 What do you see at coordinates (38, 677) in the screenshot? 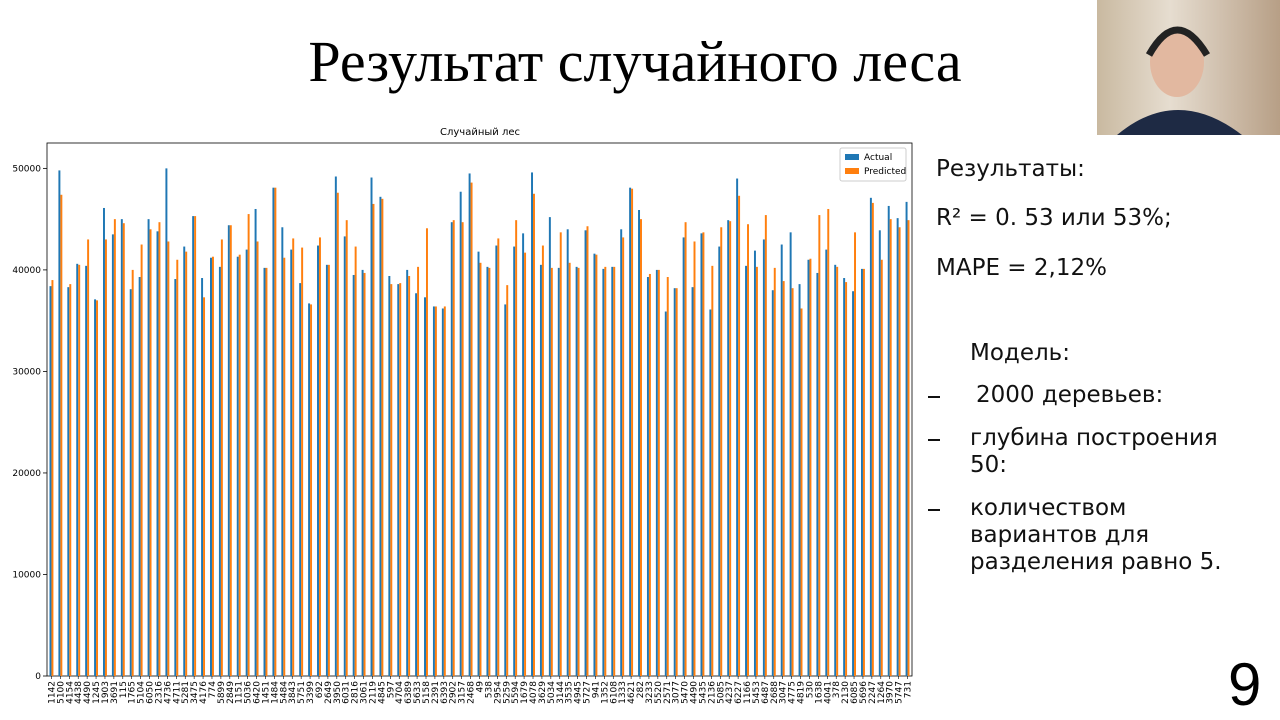
I see `y-tick-label: 0` at bounding box center [38, 677].